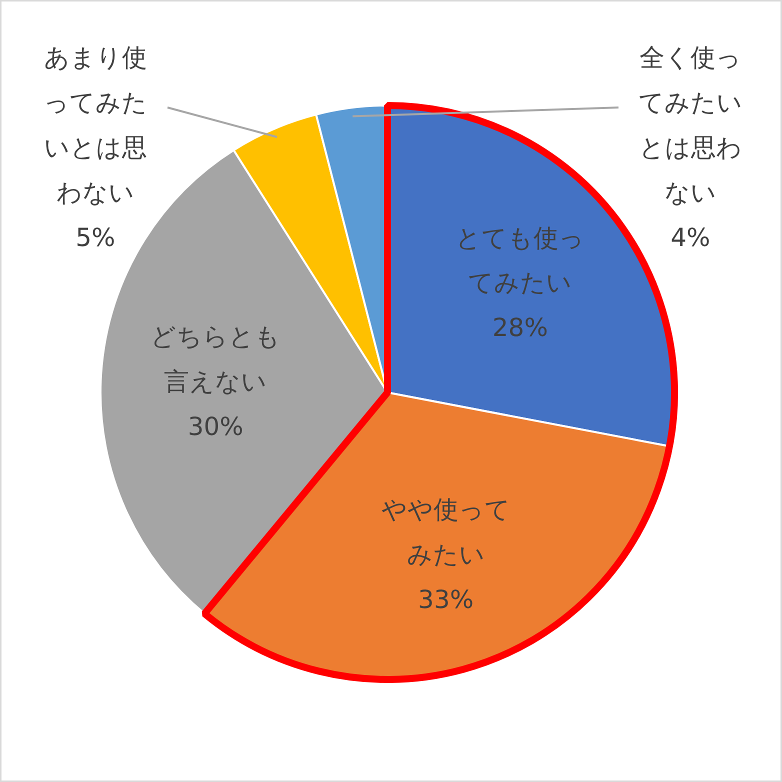  Describe the element at coordinates (216, 427) in the screenshot. I see `data-label: 30%` at that location.